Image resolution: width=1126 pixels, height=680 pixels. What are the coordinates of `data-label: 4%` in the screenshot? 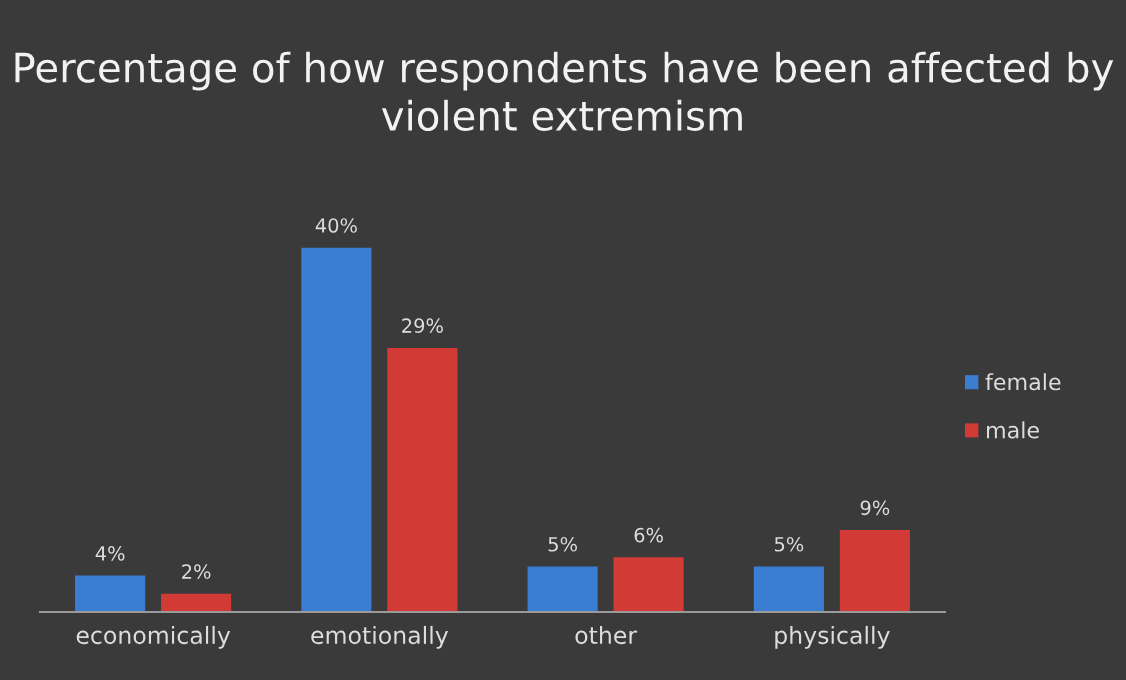 It's located at (110, 553).